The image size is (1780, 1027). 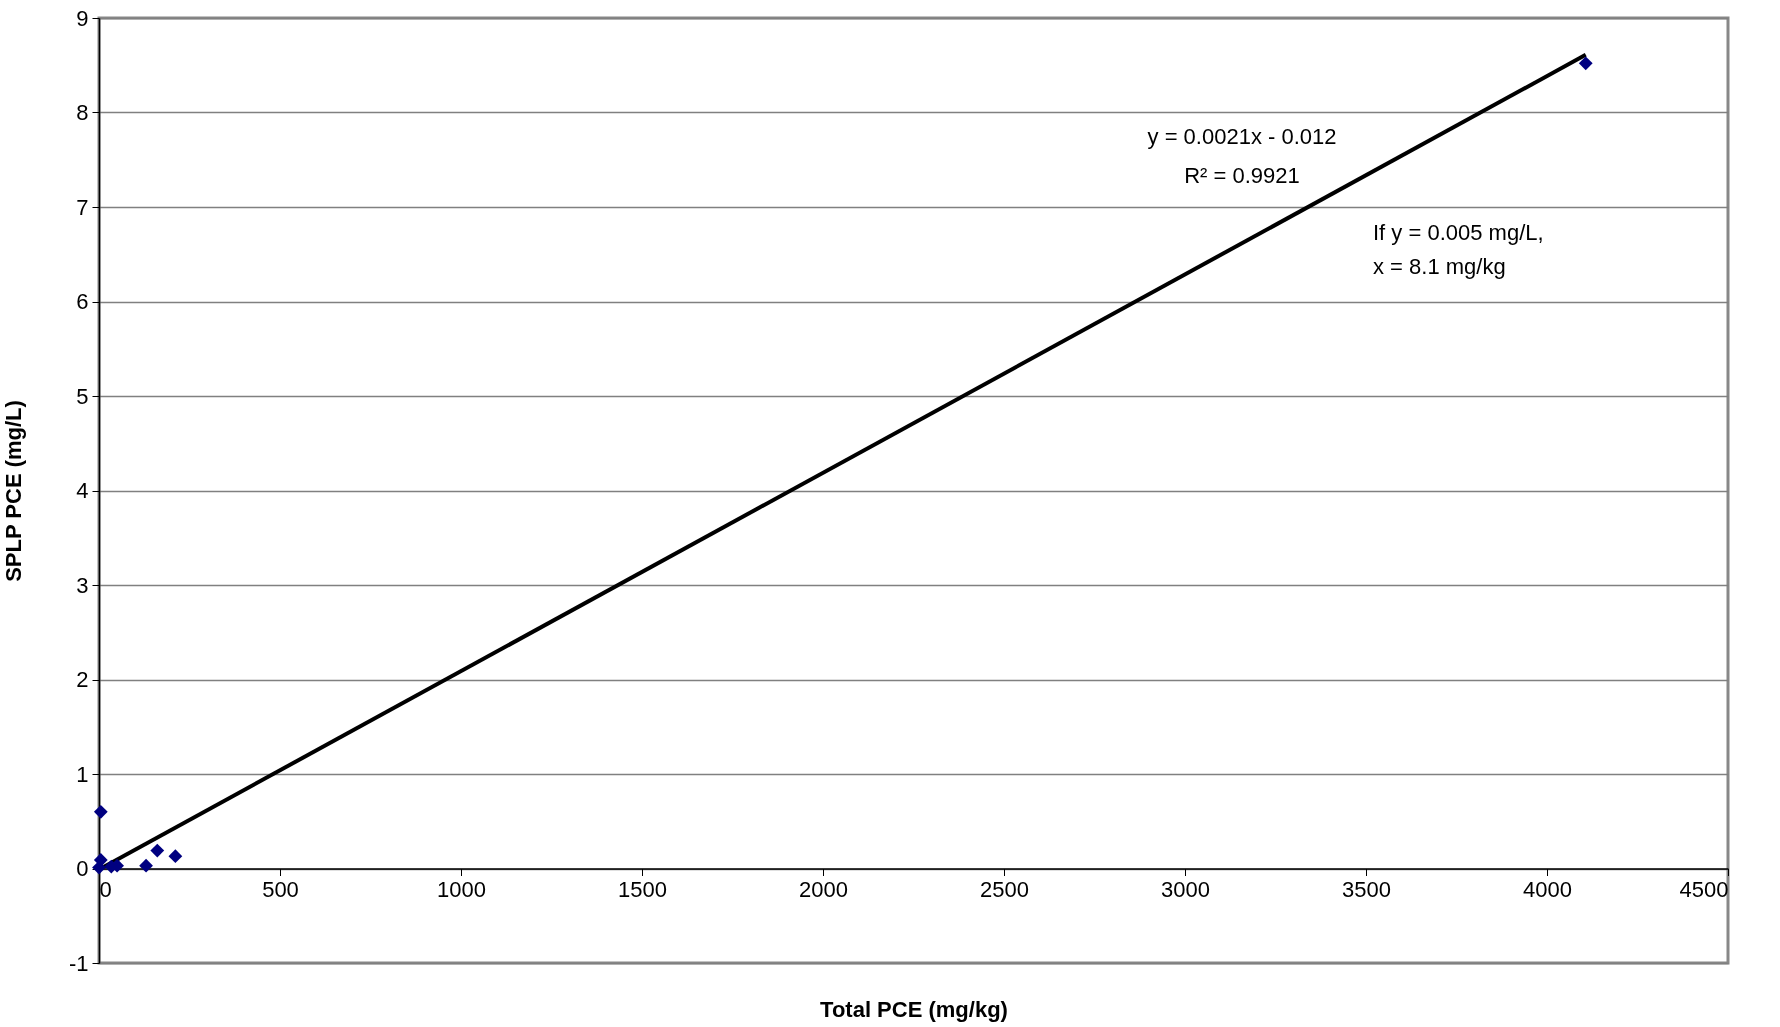 I want to click on y-tick-label: -1, so click(x=78, y=963).